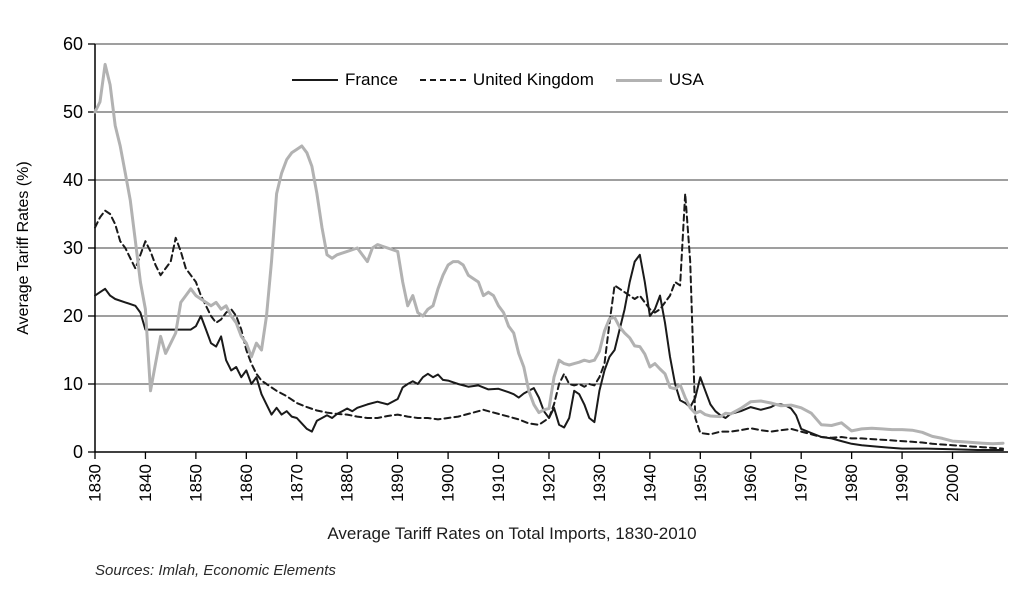 This screenshot has width=1024, height=595. I want to click on x-tick-label-1980: 1980, so click(851, 483).